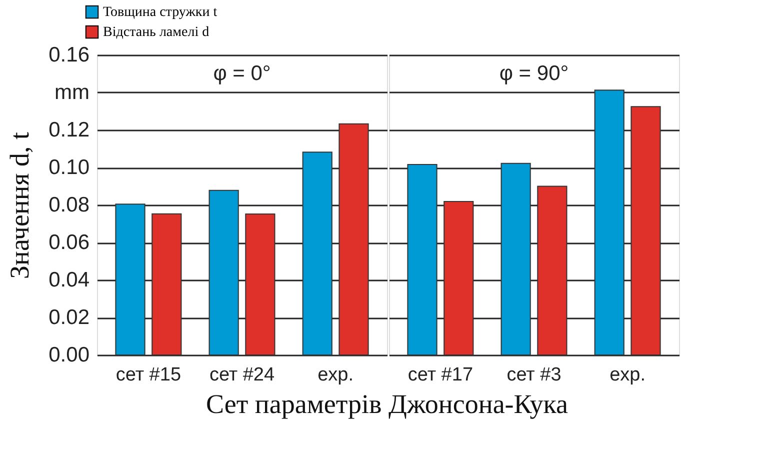  What do you see at coordinates (19, 206) in the screenshot?
I see `y-axis-title: Значення d, t` at bounding box center [19, 206].